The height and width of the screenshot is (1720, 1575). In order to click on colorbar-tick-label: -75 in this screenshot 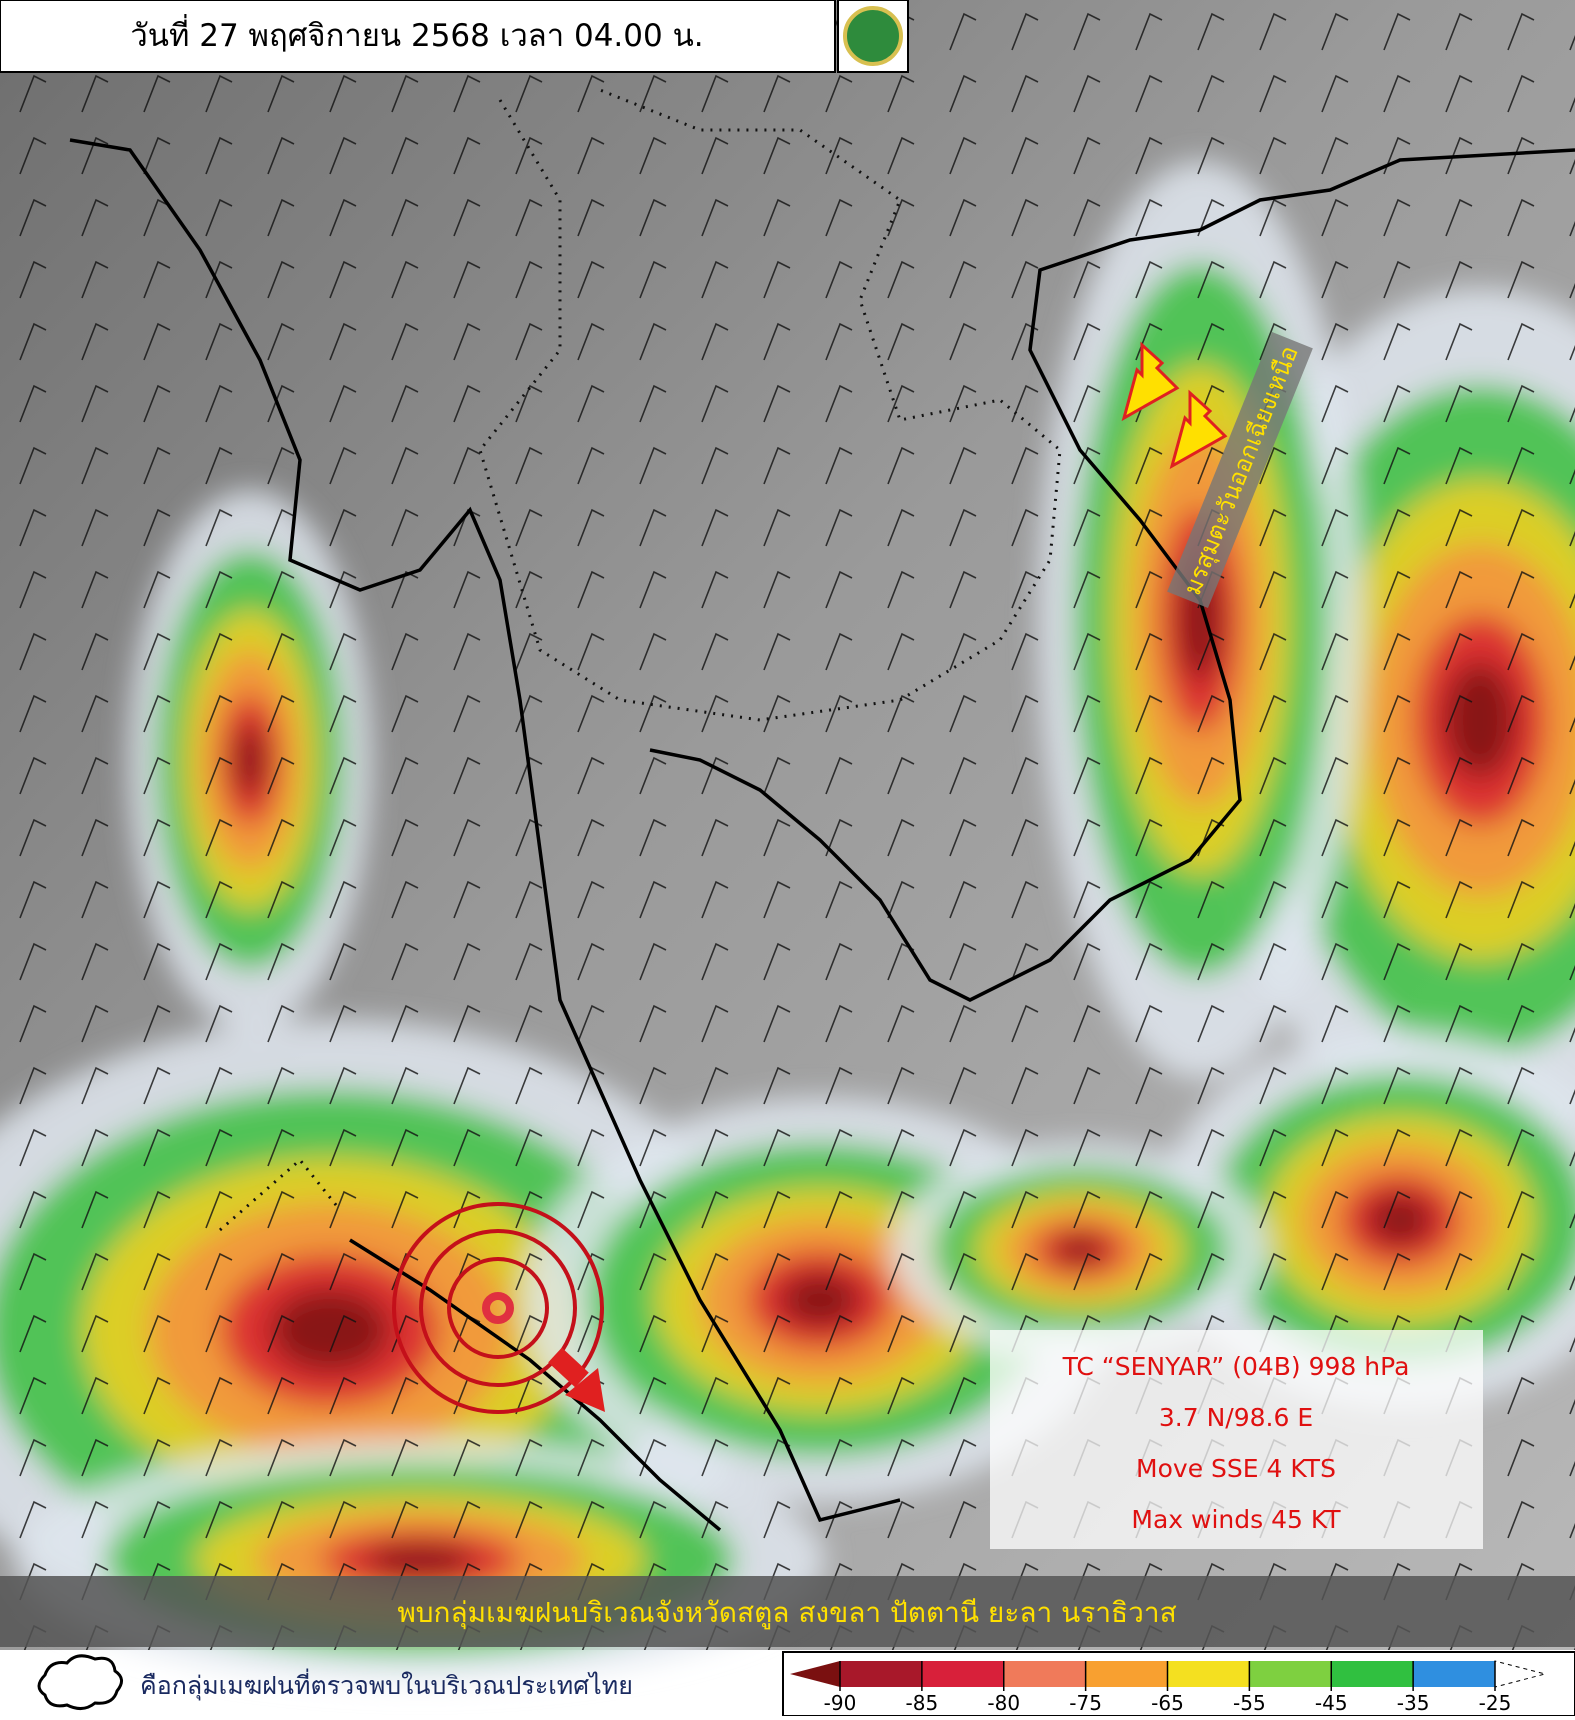, I will do `click(1085, 1703)`.